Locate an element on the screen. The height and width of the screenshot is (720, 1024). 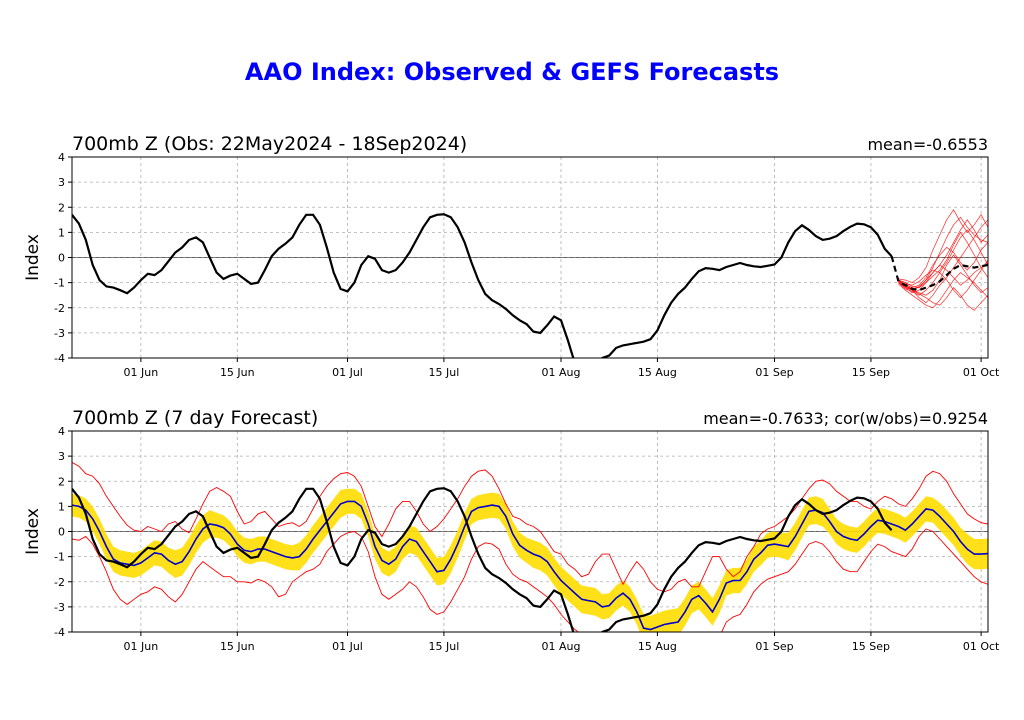
page-title: AAO Index: Observed & GEFS Forecasts is located at coordinates (512, 72).